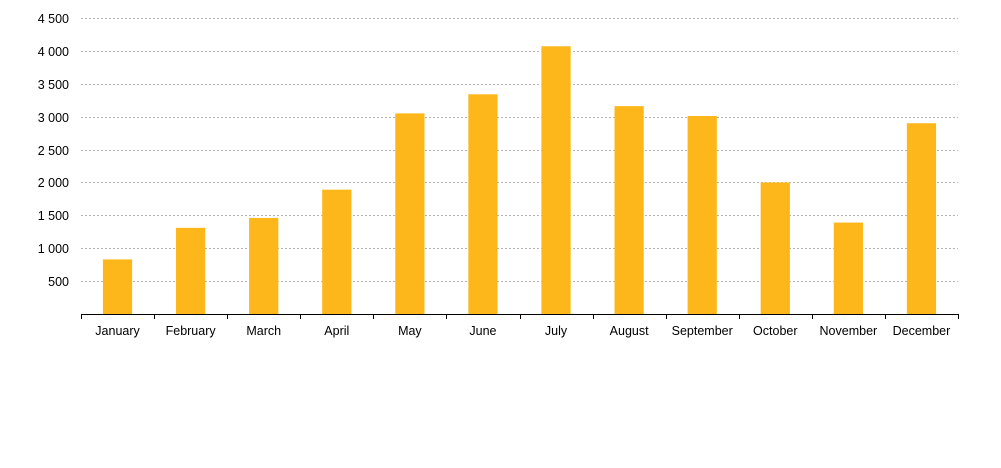  Describe the element at coordinates (775, 248) in the screenshot. I see `bar-october` at that location.